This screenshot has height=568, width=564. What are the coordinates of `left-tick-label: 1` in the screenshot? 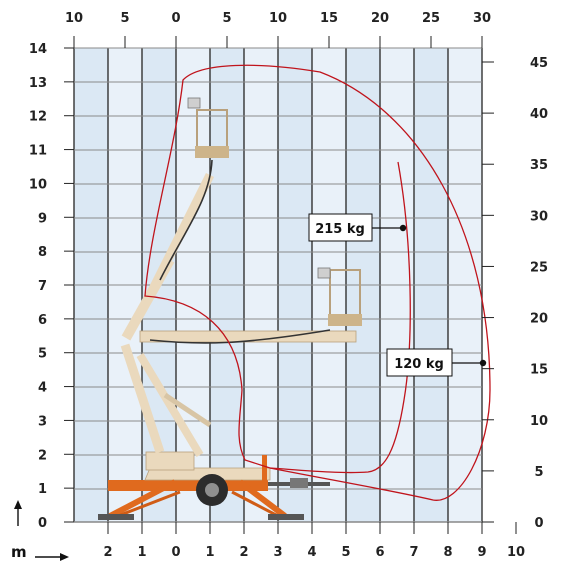 It's located at (42, 489).